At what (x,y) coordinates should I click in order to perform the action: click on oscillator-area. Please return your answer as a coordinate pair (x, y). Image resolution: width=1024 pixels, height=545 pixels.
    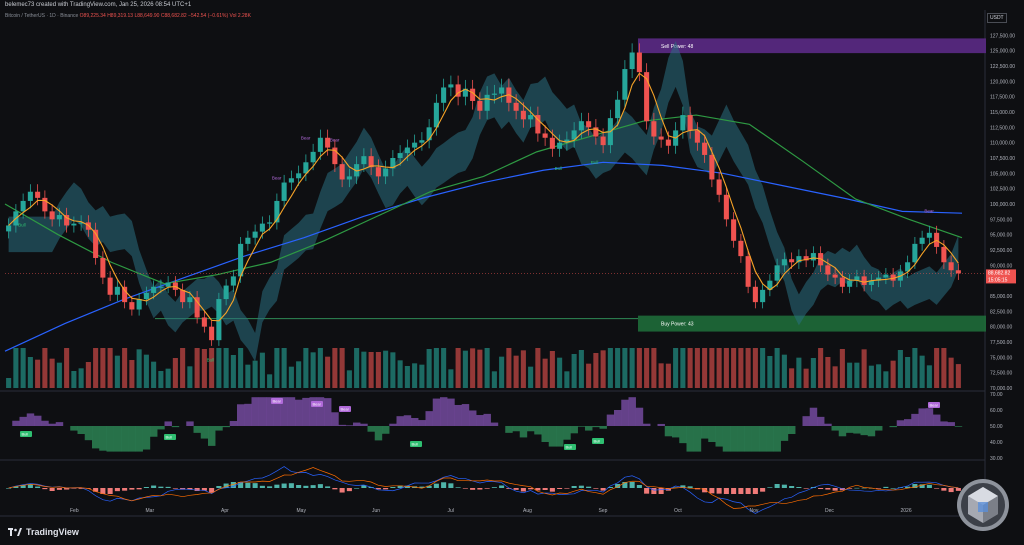
    Looking at the image, I should click on (487, 424).